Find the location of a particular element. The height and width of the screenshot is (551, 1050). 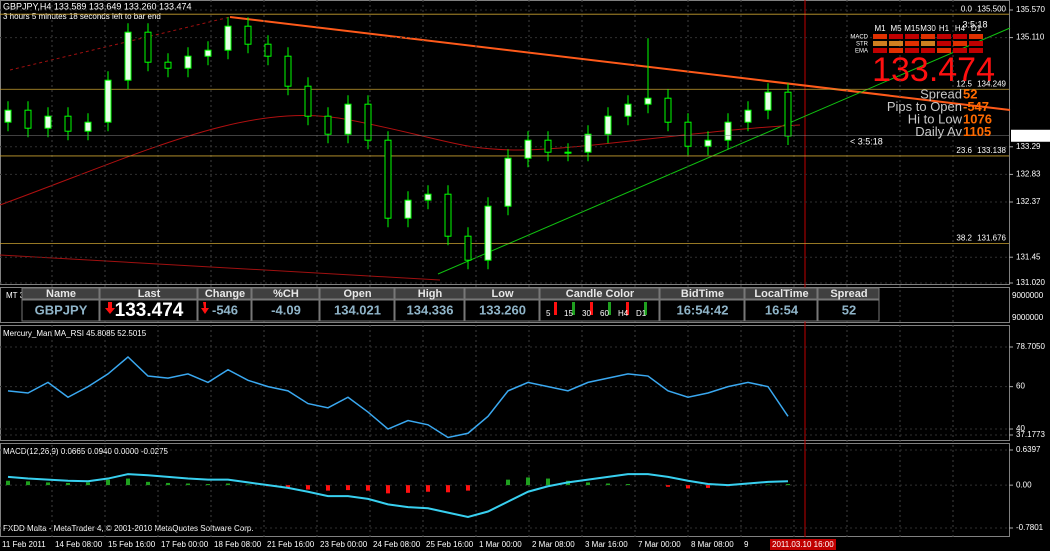

x-tick-label: 18 Feb 08:00 is located at coordinates (238, 544).